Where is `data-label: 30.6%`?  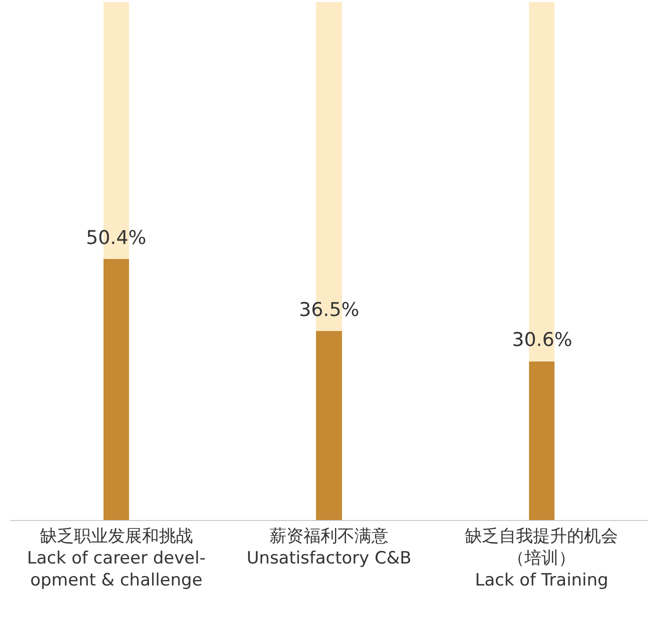 data-label: 30.6% is located at coordinates (542, 340).